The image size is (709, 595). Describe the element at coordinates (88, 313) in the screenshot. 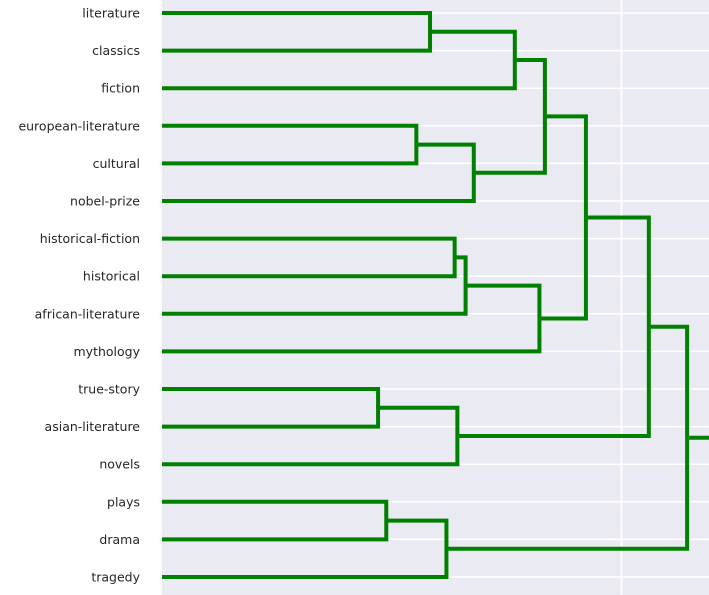

I see `leaf-label-african-literature: african-literature` at that location.